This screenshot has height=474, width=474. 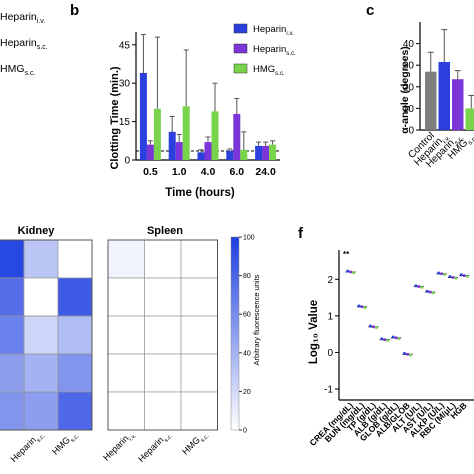 What do you see at coordinates (125, 122) in the screenshot?
I see `panel-b-ytick-label: 15` at bounding box center [125, 122].